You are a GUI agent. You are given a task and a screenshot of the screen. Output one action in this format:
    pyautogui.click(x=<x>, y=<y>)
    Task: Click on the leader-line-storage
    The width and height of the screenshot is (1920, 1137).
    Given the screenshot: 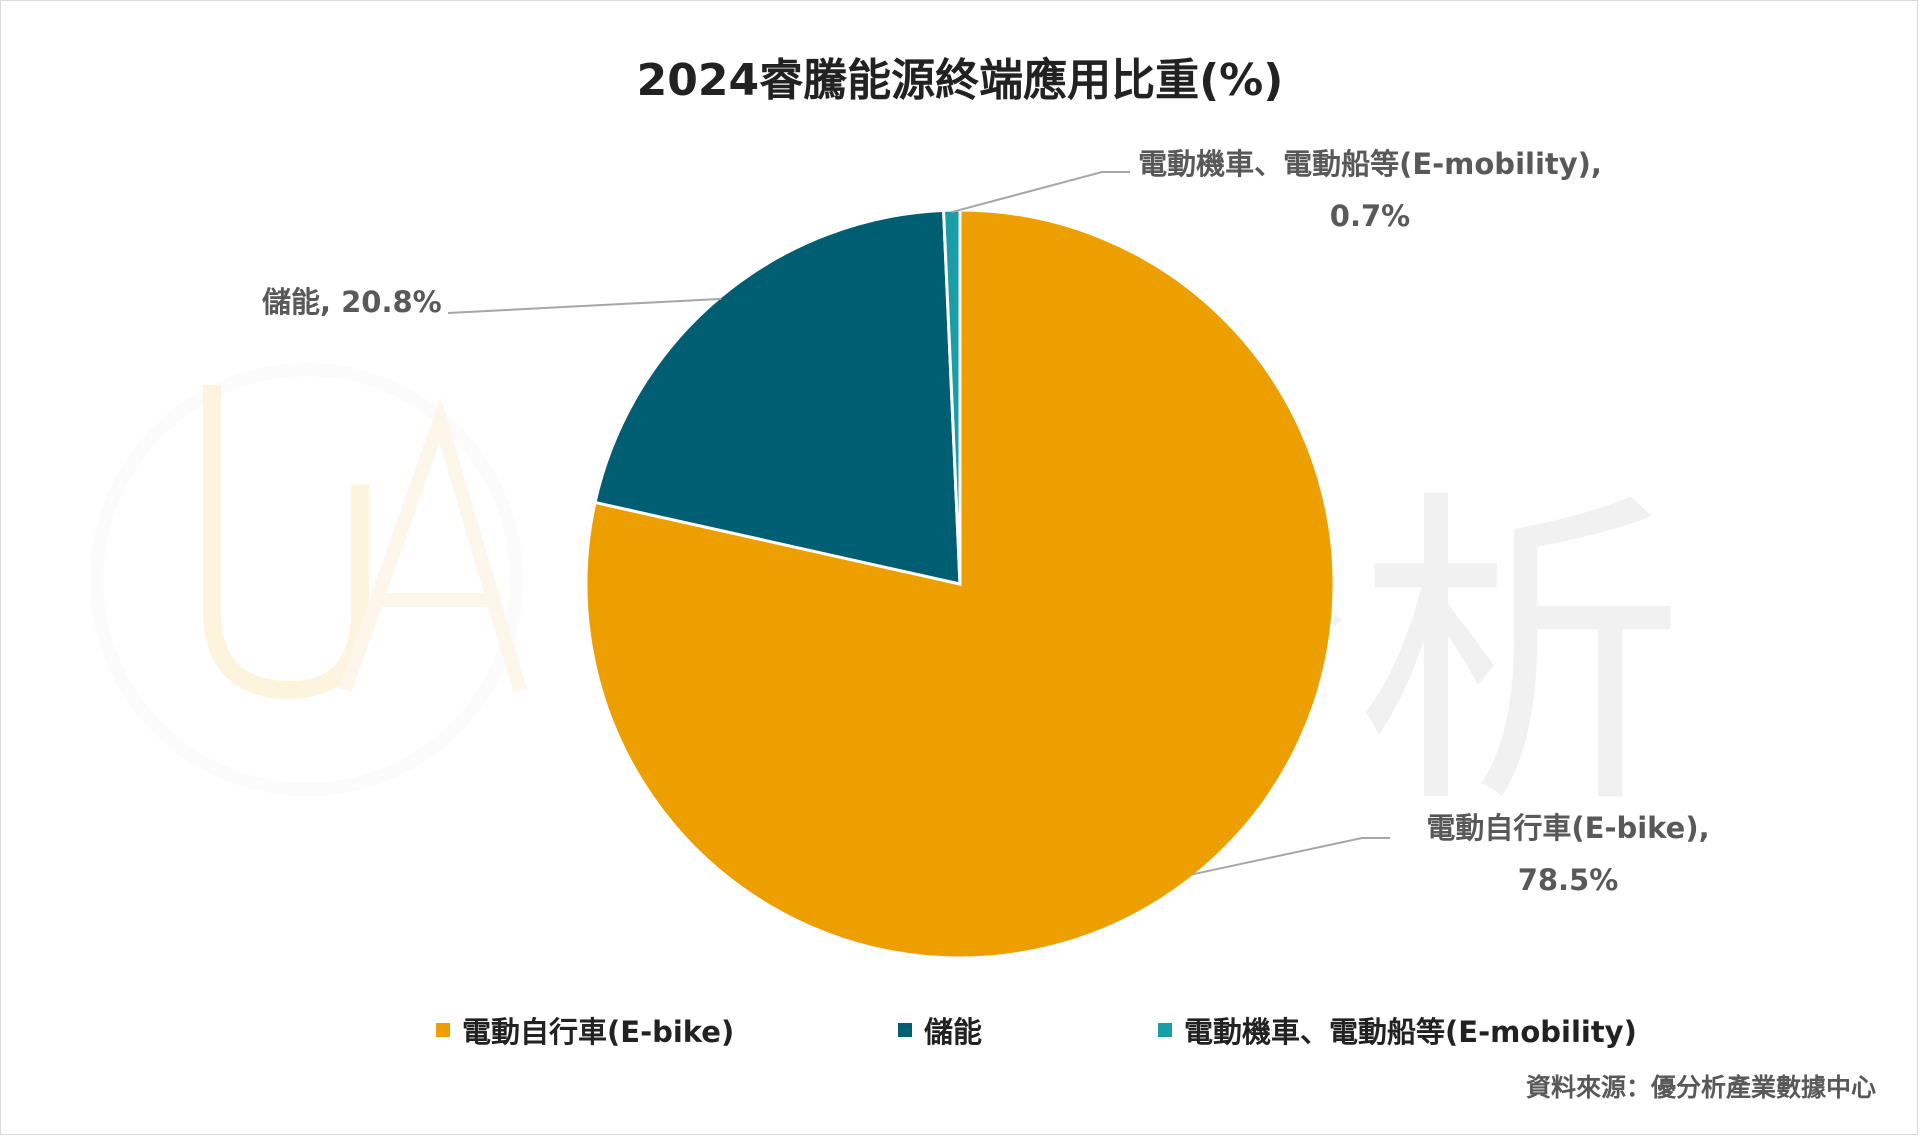 What is the action you would take?
    pyautogui.click(x=584, y=305)
    